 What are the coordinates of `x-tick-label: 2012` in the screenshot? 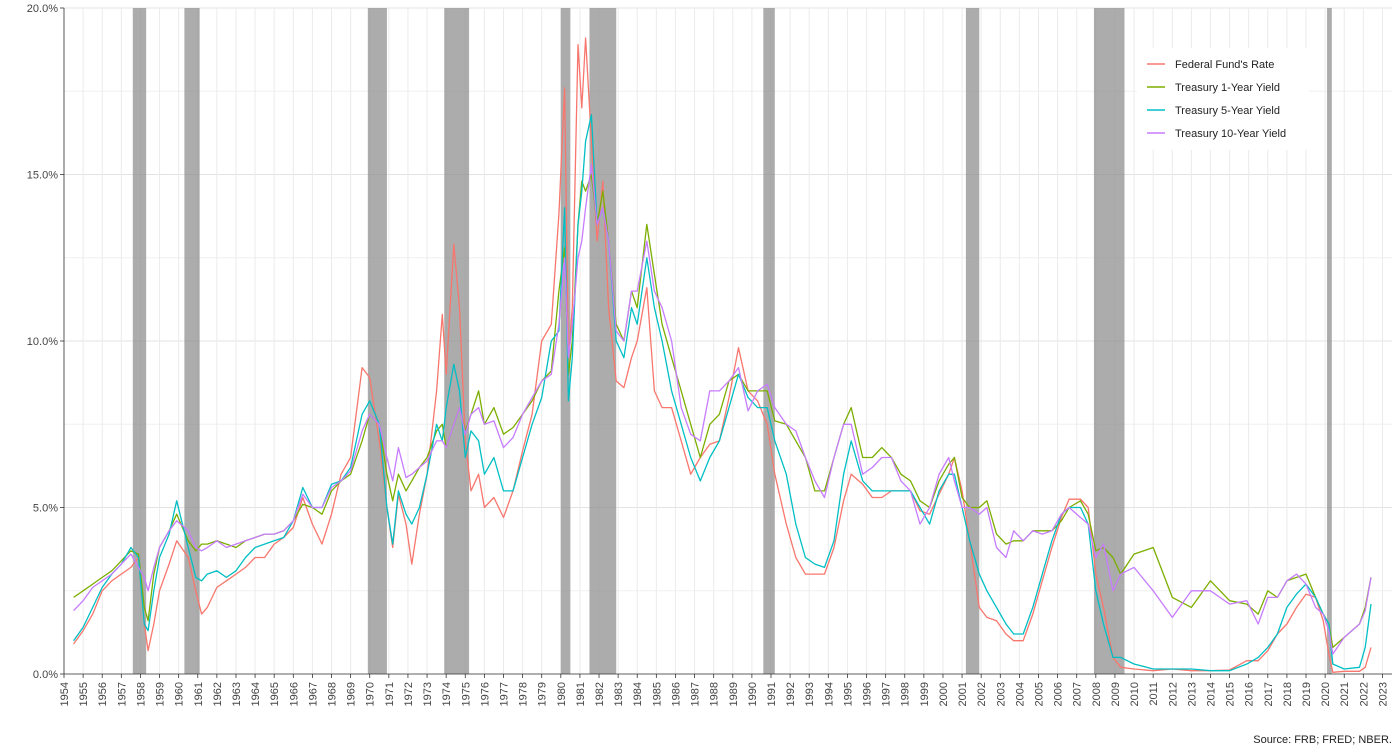 It's located at (1173, 694).